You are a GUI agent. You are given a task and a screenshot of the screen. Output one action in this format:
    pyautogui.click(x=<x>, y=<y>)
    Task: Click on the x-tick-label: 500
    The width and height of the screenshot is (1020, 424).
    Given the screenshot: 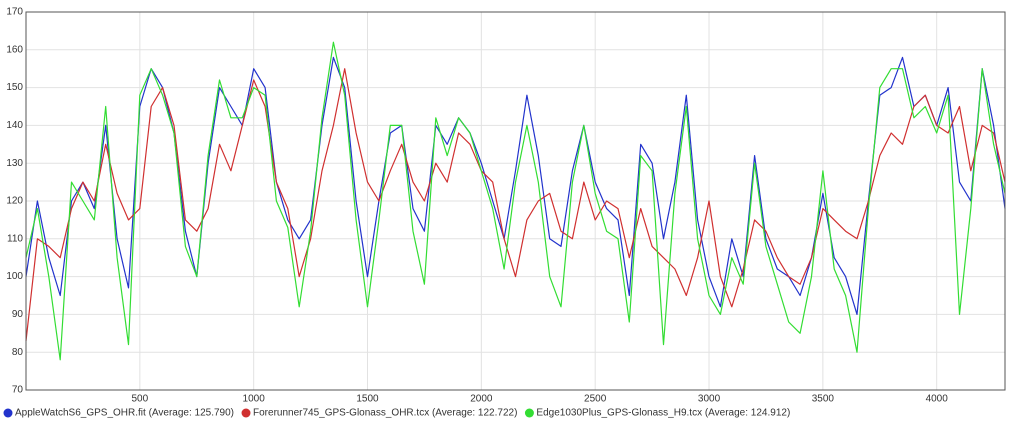 What is the action you would take?
    pyautogui.click(x=139, y=399)
    